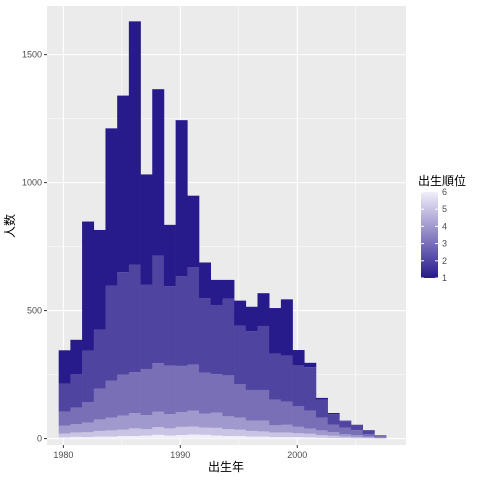 The image size is (480, 480). What do you see at coordinates (34, 311) in the screenshot?
I see `y-tick-label: 500` at bounding box center [34, 311].